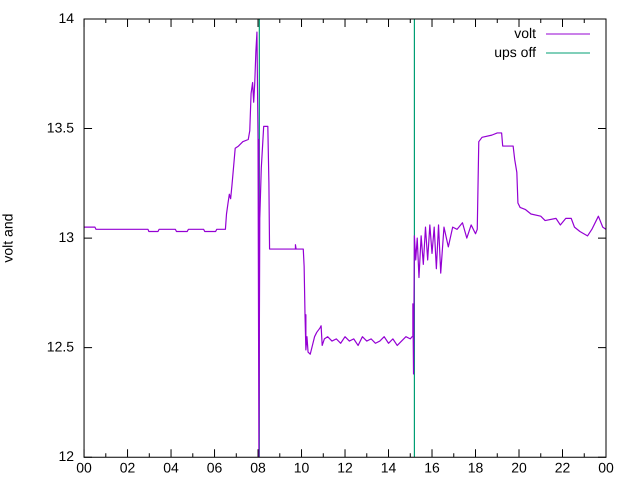 This screenshot has width=640, height=480. Describe the element at coordinates (128, 467) in the screenshot. I see `x-tick-label: 02` at that location.